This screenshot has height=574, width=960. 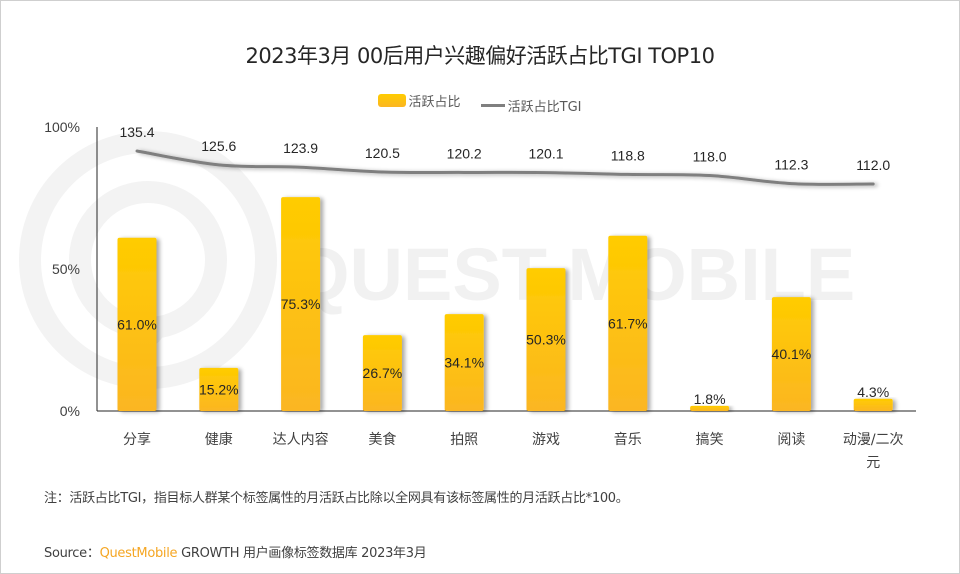 I want to click on tgi-value-label: 125.6, so click(x=218, y=146).